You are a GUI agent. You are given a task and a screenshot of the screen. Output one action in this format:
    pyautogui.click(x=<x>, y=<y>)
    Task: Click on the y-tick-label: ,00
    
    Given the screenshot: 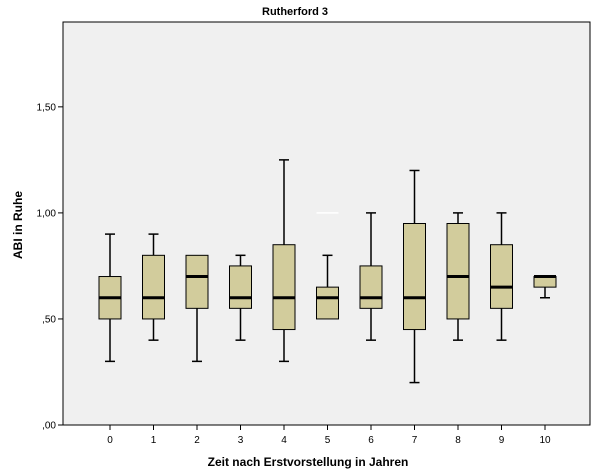 What is the action you would take?
    pyautogui.click(x=49, y=426)
    